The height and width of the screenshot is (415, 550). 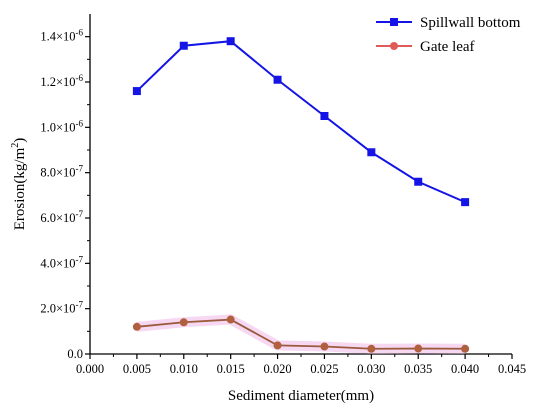 What do you see at coordinates (184, 369) in the screenshot?
I see `x-tick-label: 0.010` at bounding box center [184, 369].